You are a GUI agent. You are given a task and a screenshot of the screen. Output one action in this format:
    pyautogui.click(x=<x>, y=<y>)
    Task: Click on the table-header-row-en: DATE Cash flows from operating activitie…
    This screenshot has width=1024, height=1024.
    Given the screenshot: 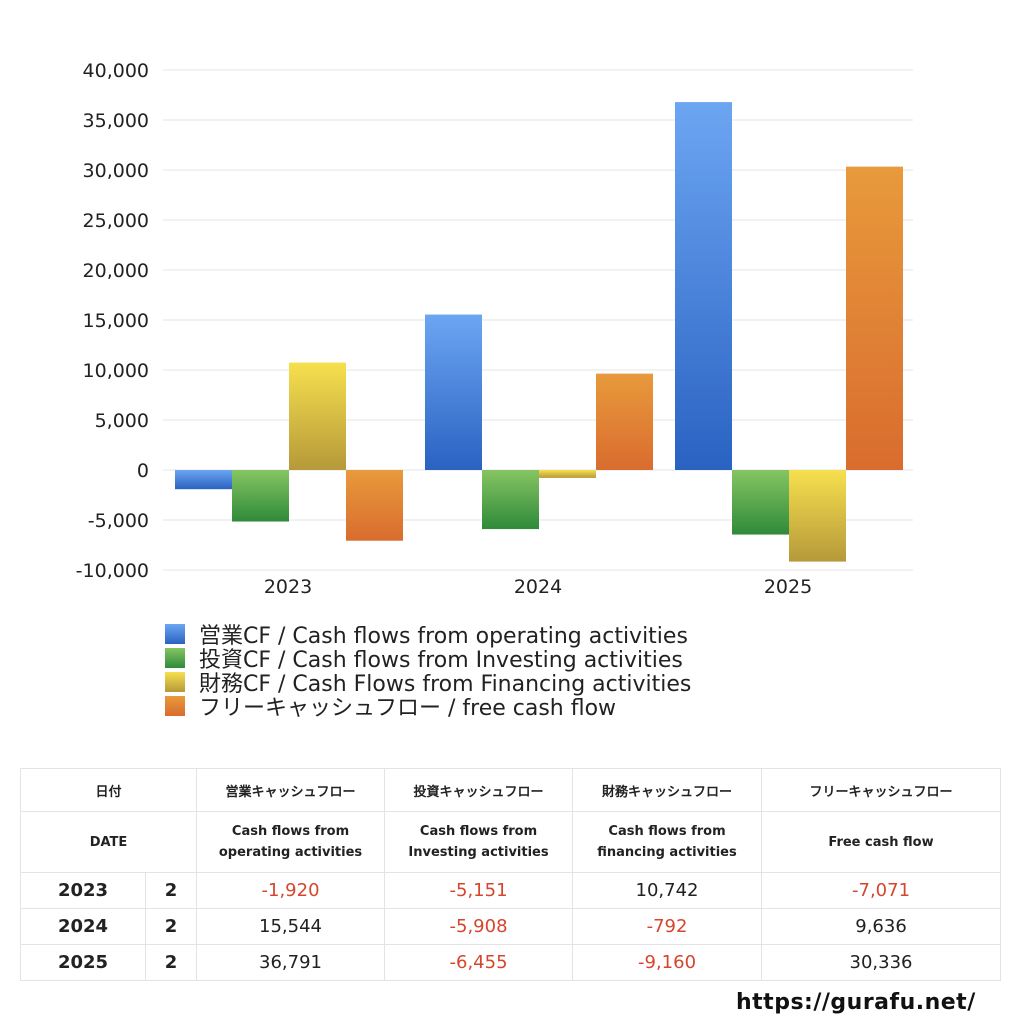 What is the action you would take?
    pyautogui.click(x=510, y=842)
    